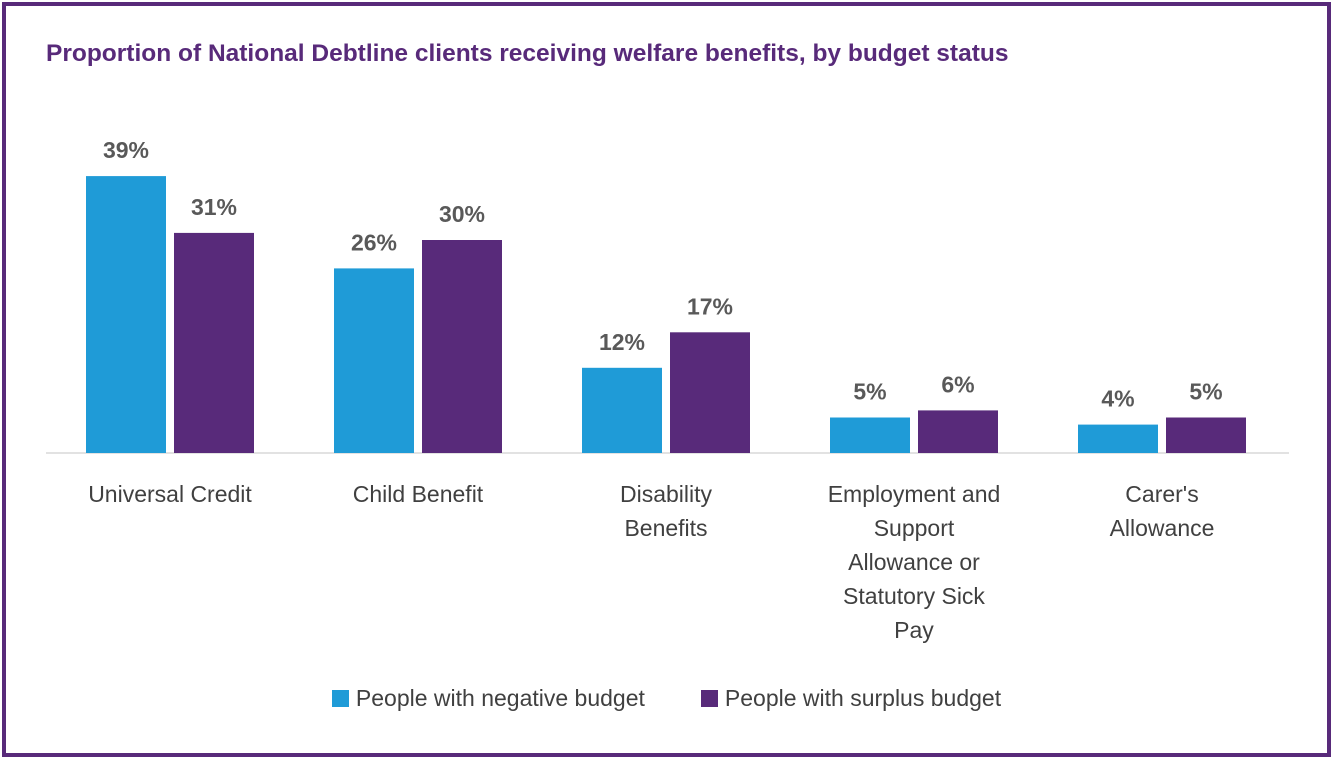 The height and width of the screenshot is (759, 1333). What do you see at coordinates (418, 494) in the screenshot?
I see `category-label-1-line-0: Child Benefit` at bounding box center [418, 494].